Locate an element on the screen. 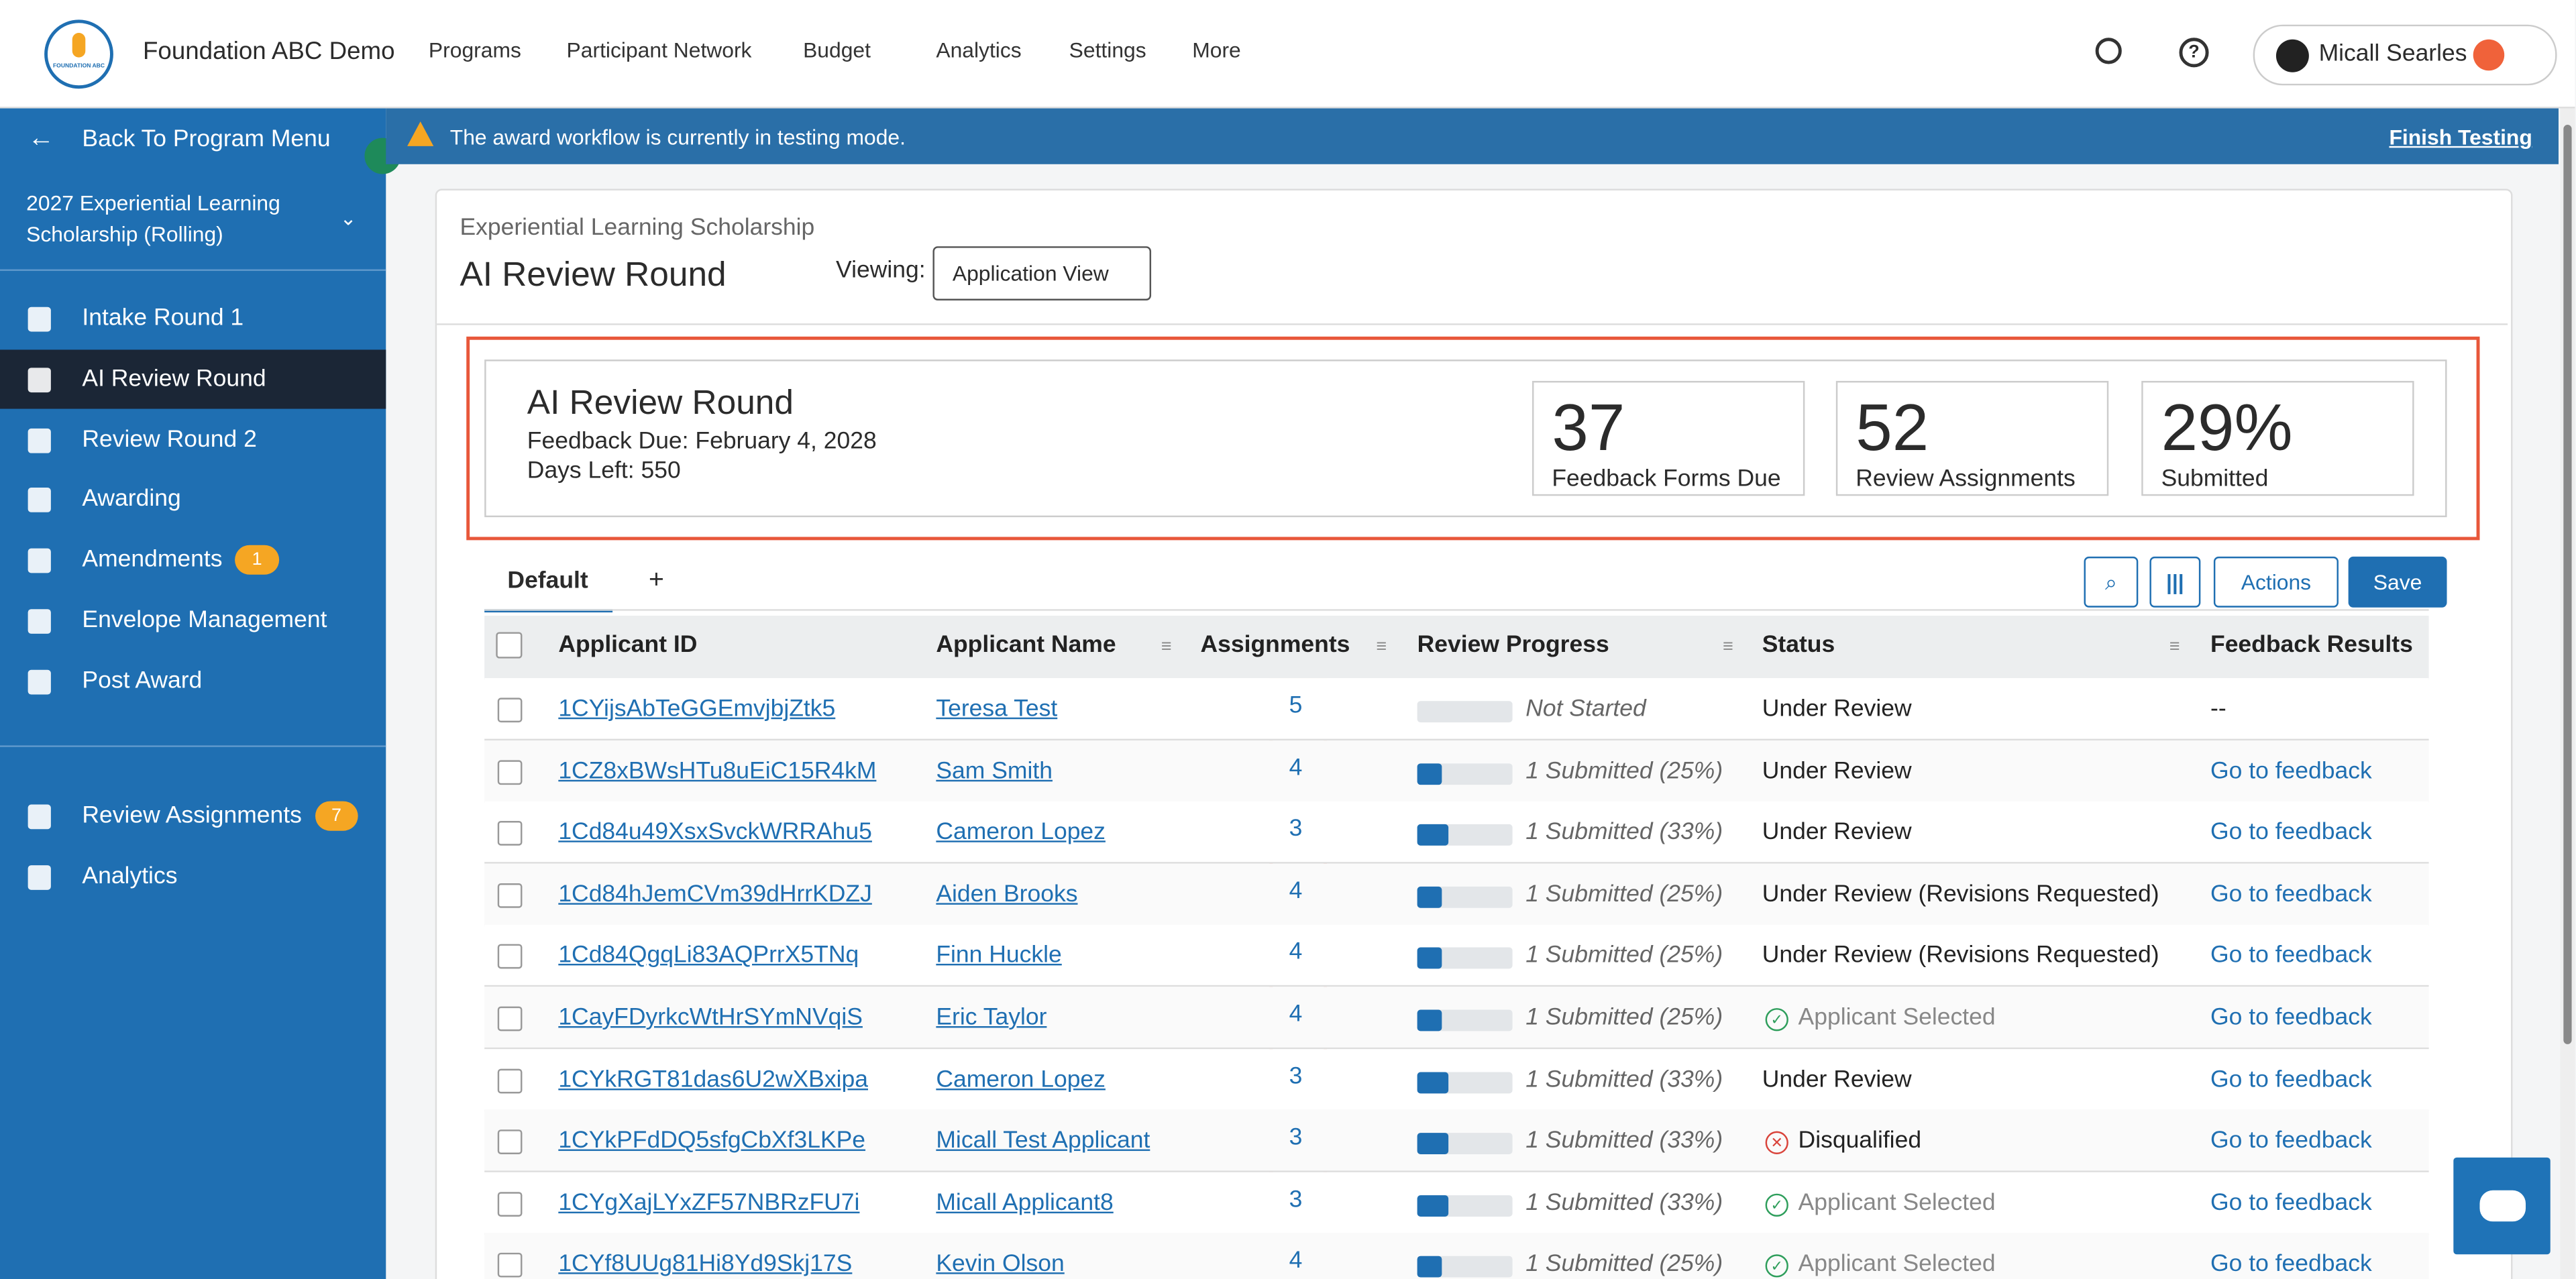 This screenshot has height=1279, width=2576. applicant-name: Sam Smith is located at coordinates (994, 771).